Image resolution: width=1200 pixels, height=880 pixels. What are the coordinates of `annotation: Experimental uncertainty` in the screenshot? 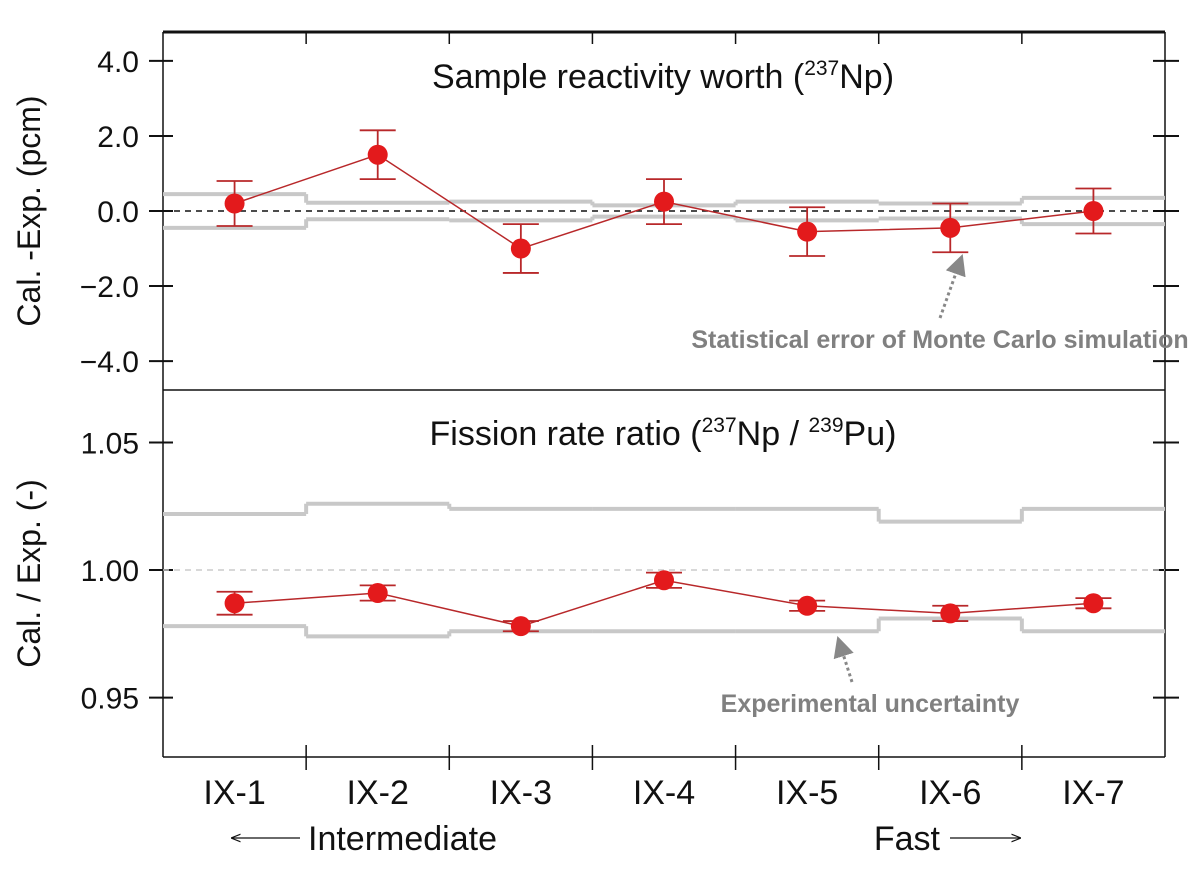 It's located at (870, 704).